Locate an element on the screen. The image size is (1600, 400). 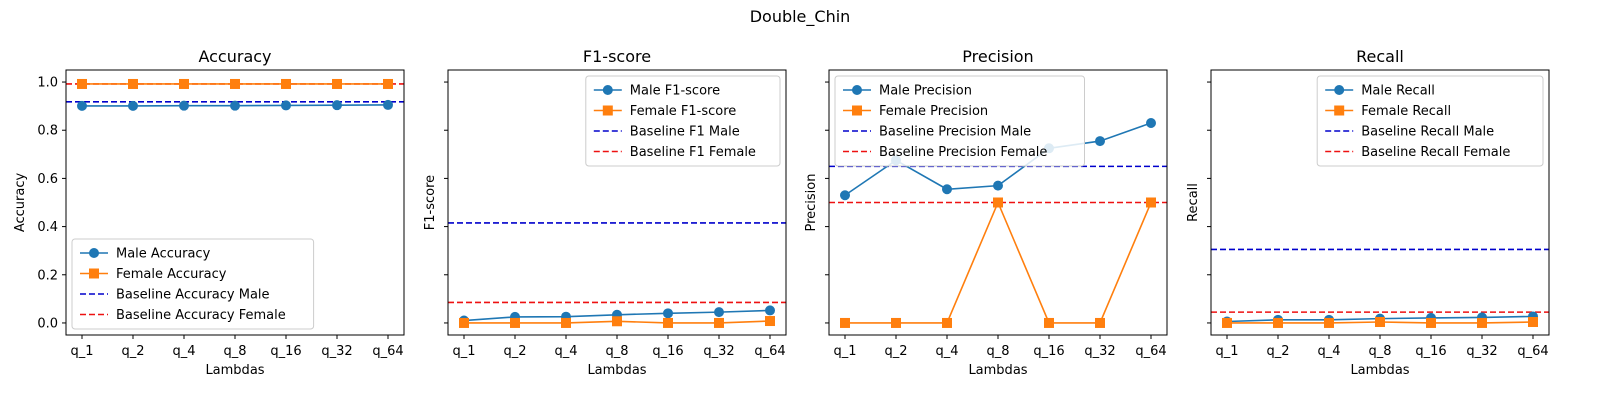
legend-label: Baseline Accuracy Male is located at coordinates (193, 295).